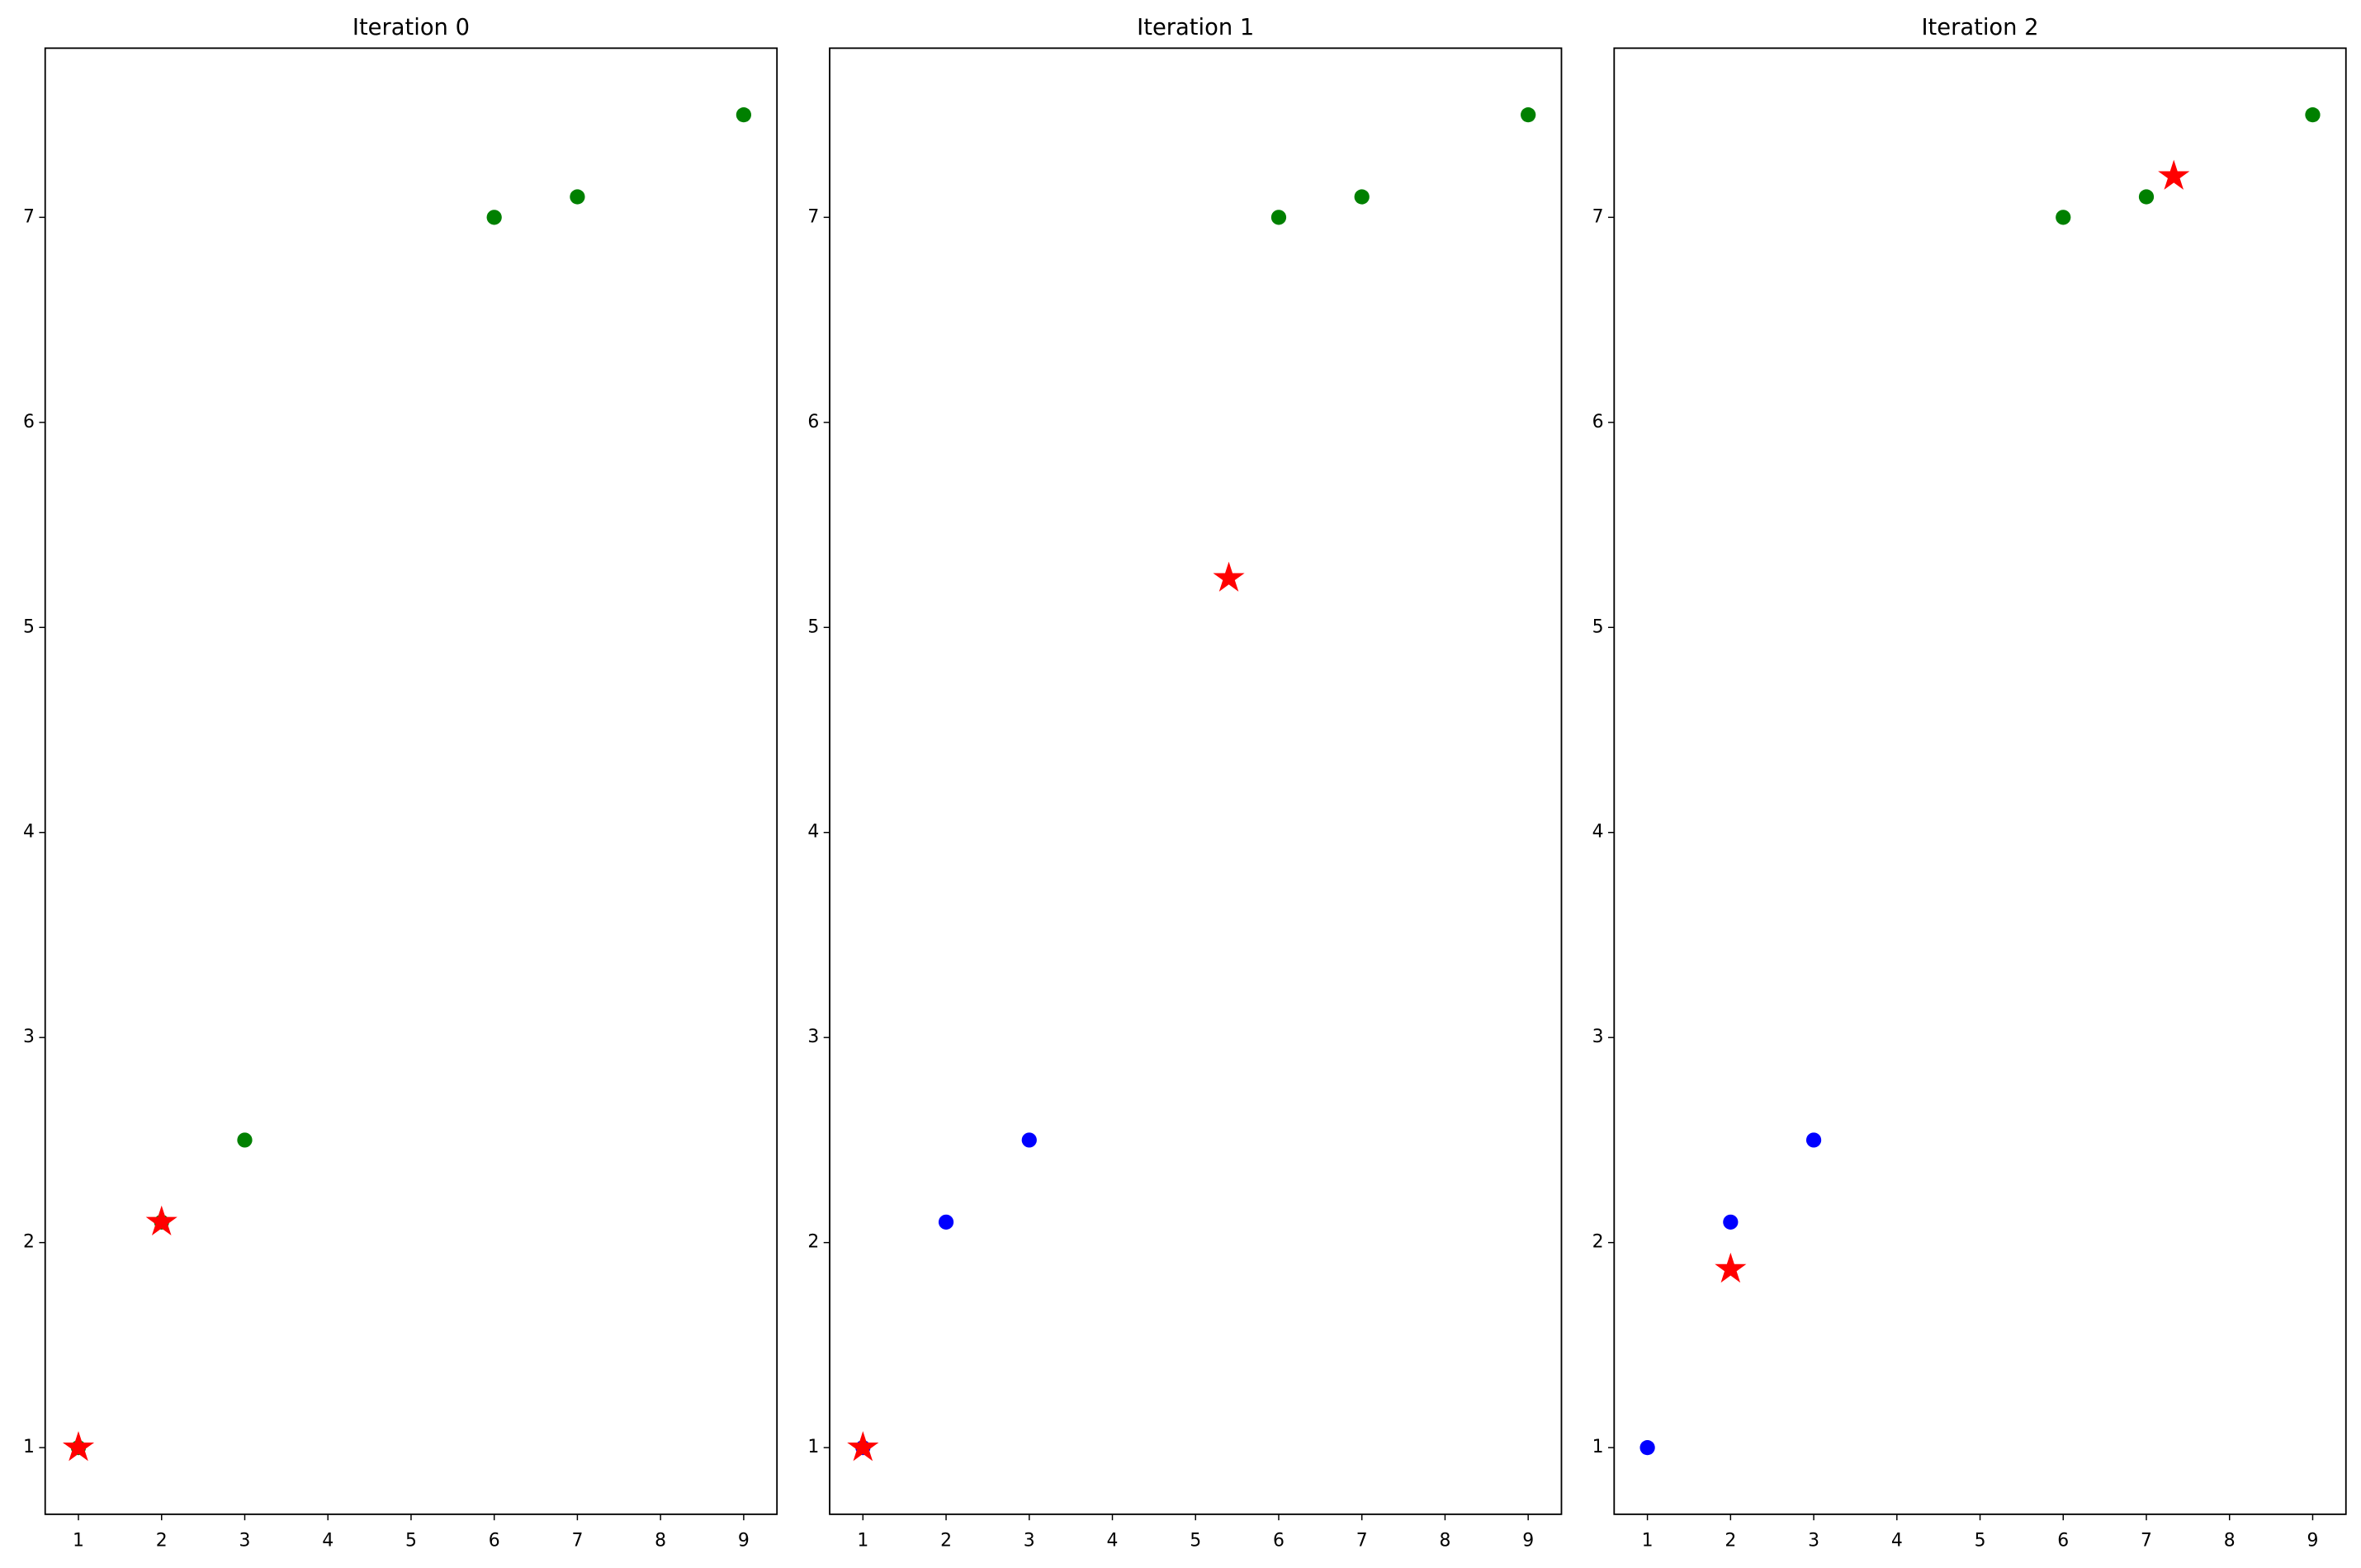  What do you see at coordinates (1979, 27) in the screenshot?
I see `subplot-title: Iteration 2` at bounding box center [1979, 27].